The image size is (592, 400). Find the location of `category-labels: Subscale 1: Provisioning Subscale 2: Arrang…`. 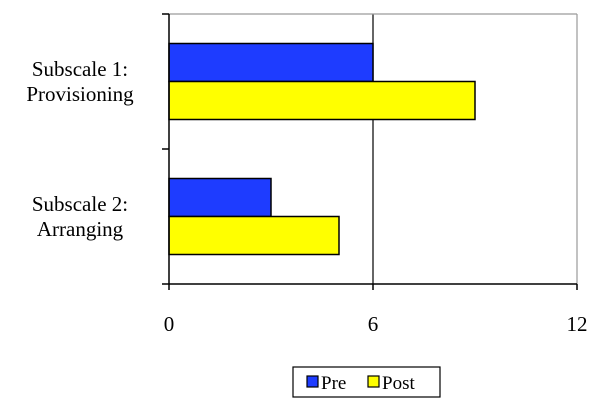

category-labels: Subscale 1: Provisioning Subscale 2: Arrang… is located at coordinates (80, 149).